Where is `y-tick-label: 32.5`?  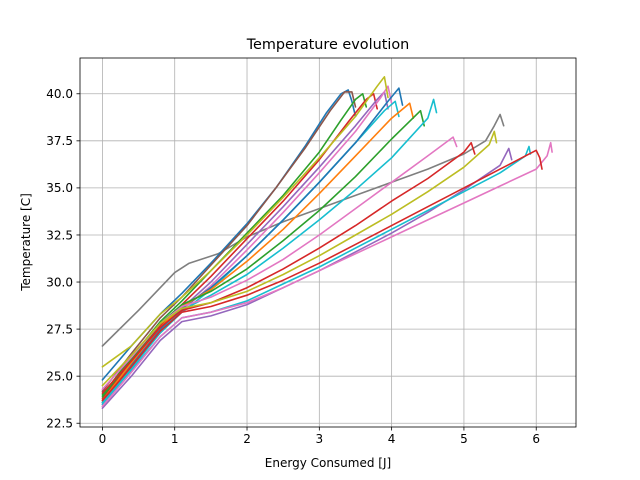
y-tick-label: 32.5 is located at coordinates (59, 235).